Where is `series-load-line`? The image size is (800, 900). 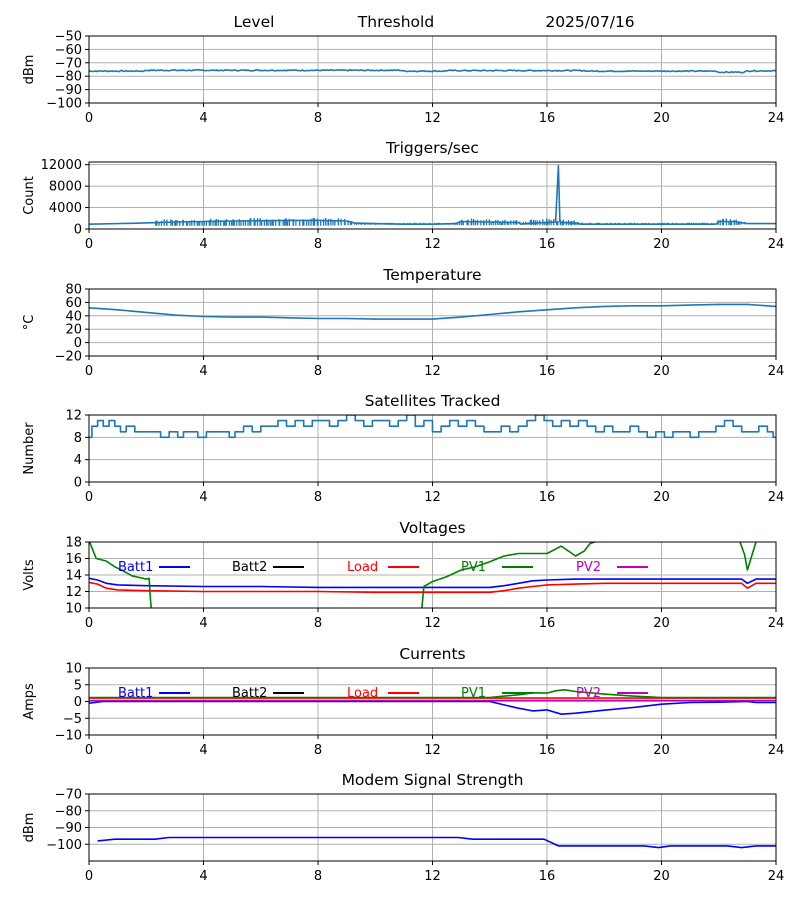
series-load-line is located at coordinates (432, 587).